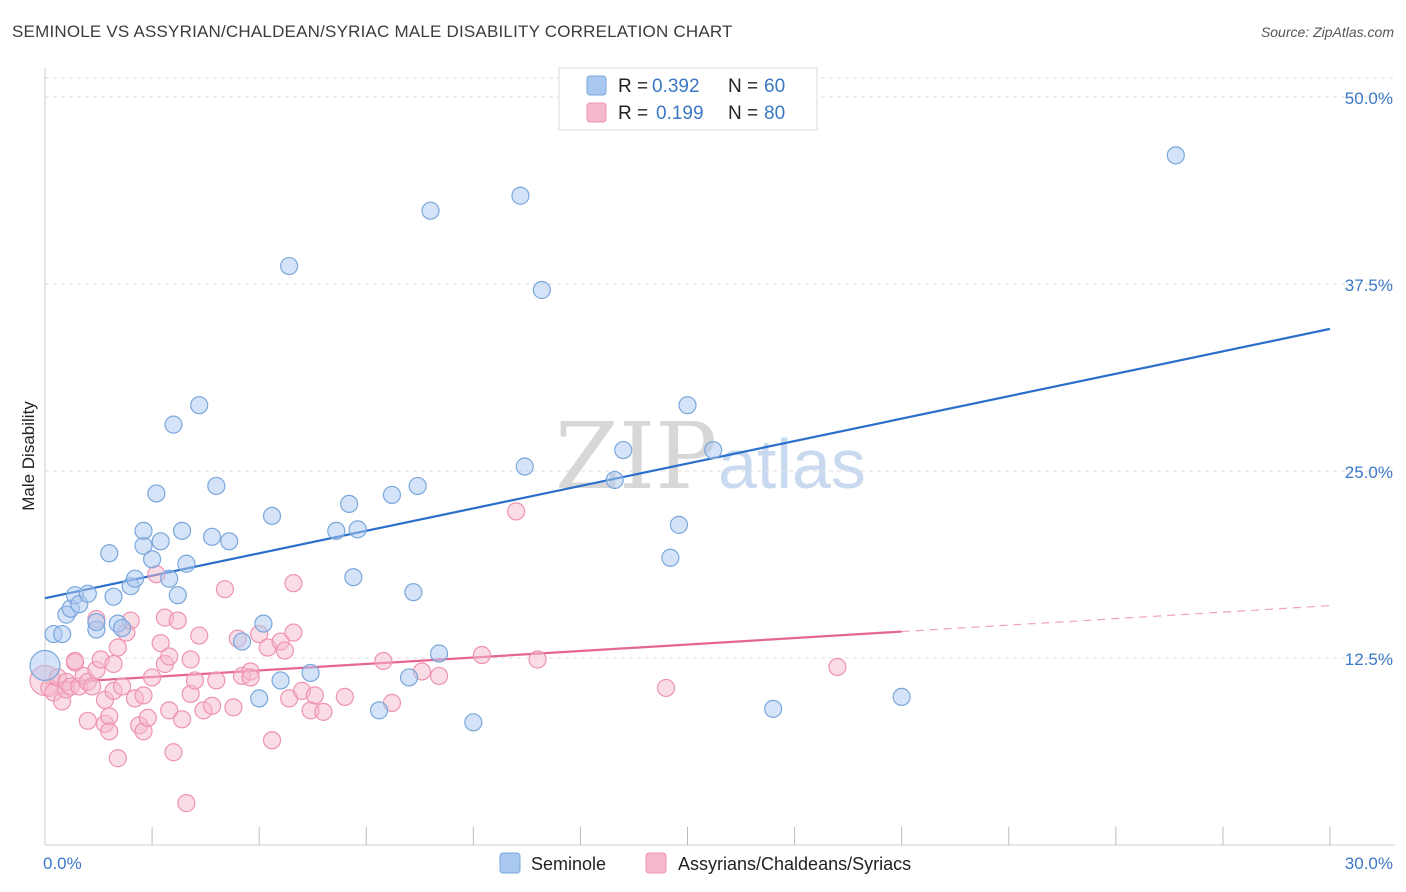 The width and height of the screenshot is (1406, 892). What do you see at coordinates (636, 456) in the screenshot?
I see `watermark-zip: ZIP` at bounding box center [636, 456].